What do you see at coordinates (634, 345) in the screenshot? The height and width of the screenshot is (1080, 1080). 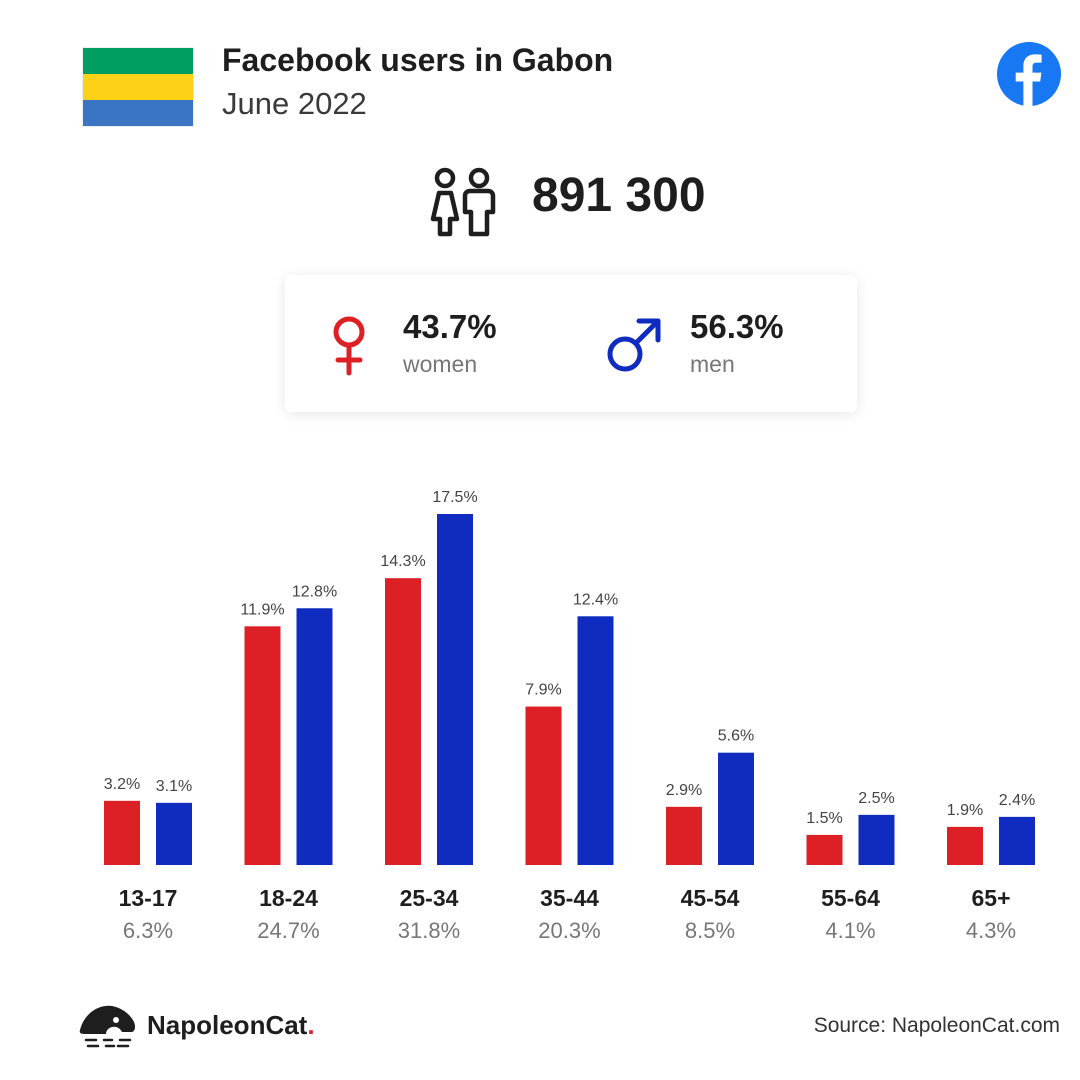 I see `male-icon` at bounding box center [634, 345].